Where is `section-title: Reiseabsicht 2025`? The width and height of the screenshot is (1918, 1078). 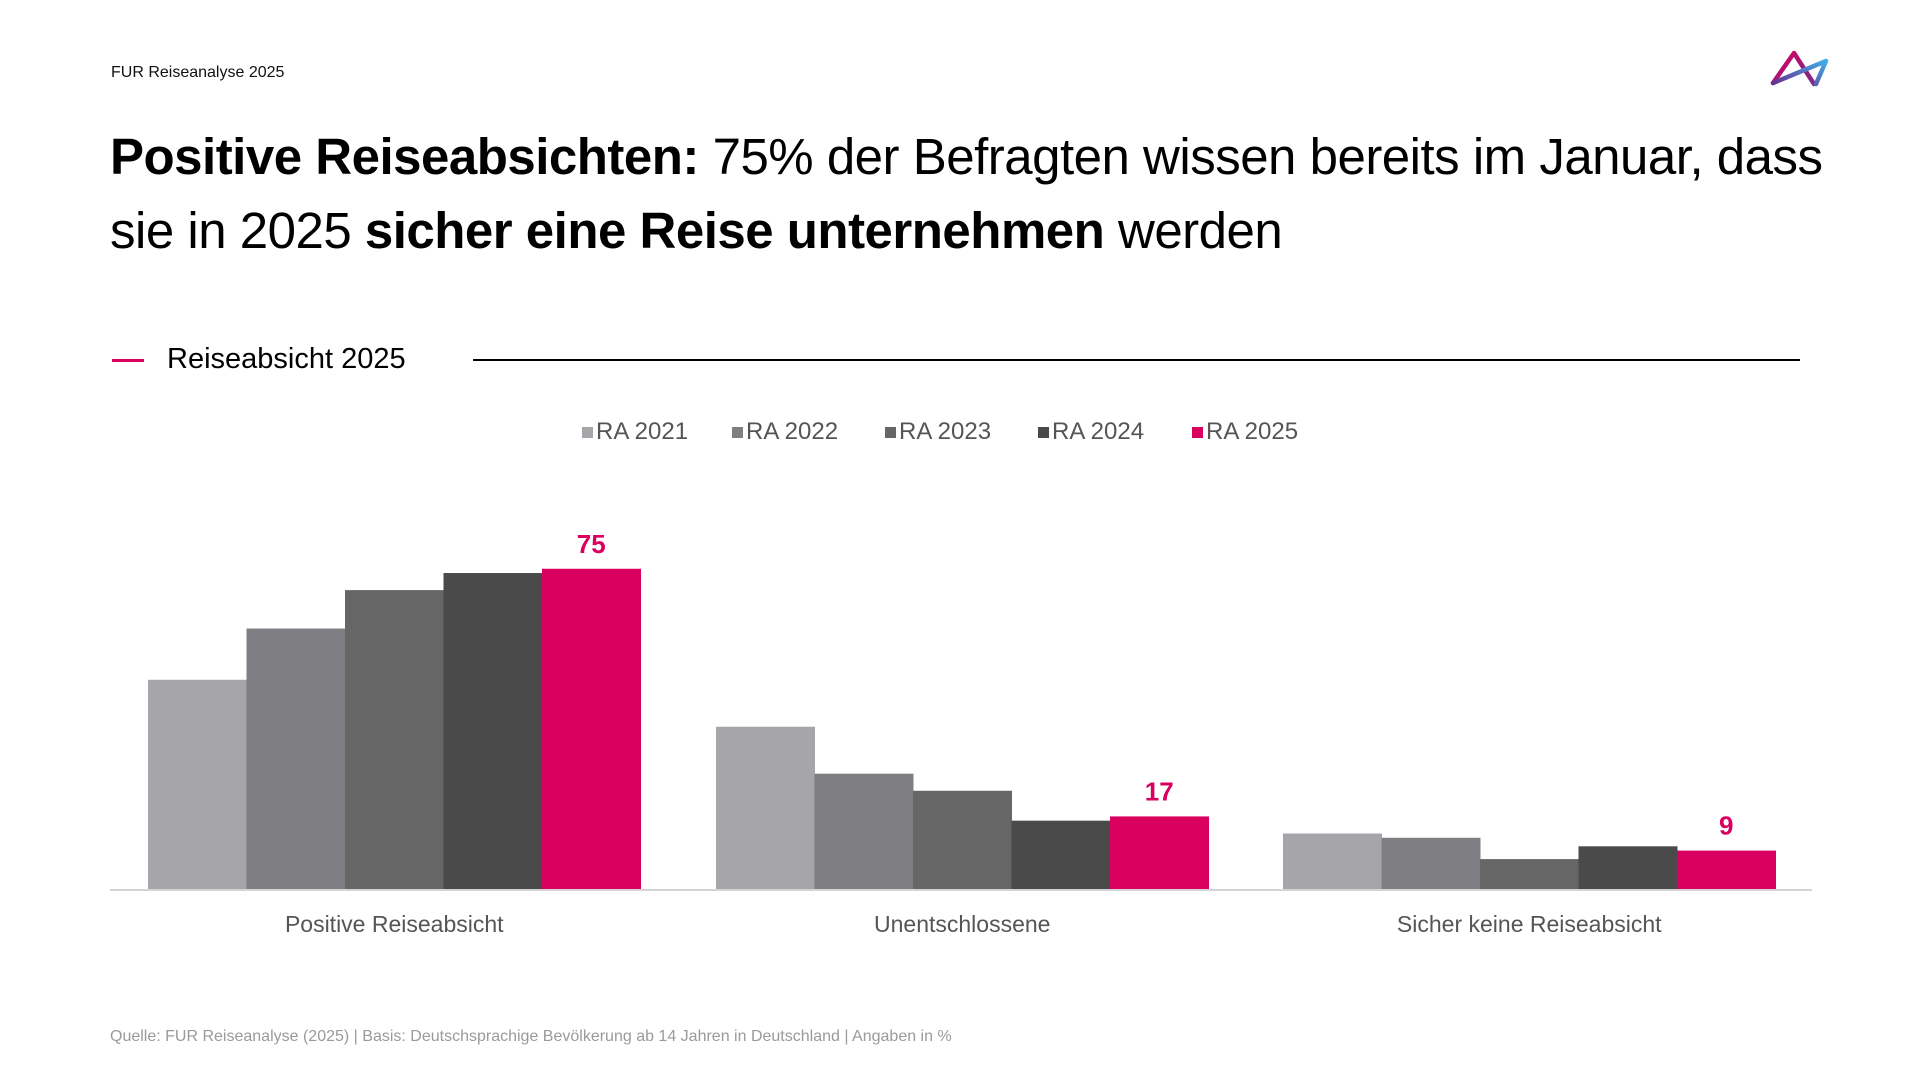 section-title: Reiseabsicht 2025 is located at coordinates (286, 359).